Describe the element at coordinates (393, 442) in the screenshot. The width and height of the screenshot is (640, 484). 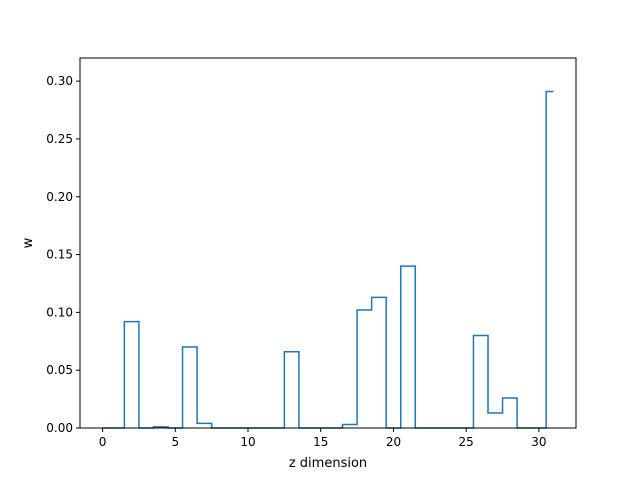
I see `x-tick-label: 20` at that location.